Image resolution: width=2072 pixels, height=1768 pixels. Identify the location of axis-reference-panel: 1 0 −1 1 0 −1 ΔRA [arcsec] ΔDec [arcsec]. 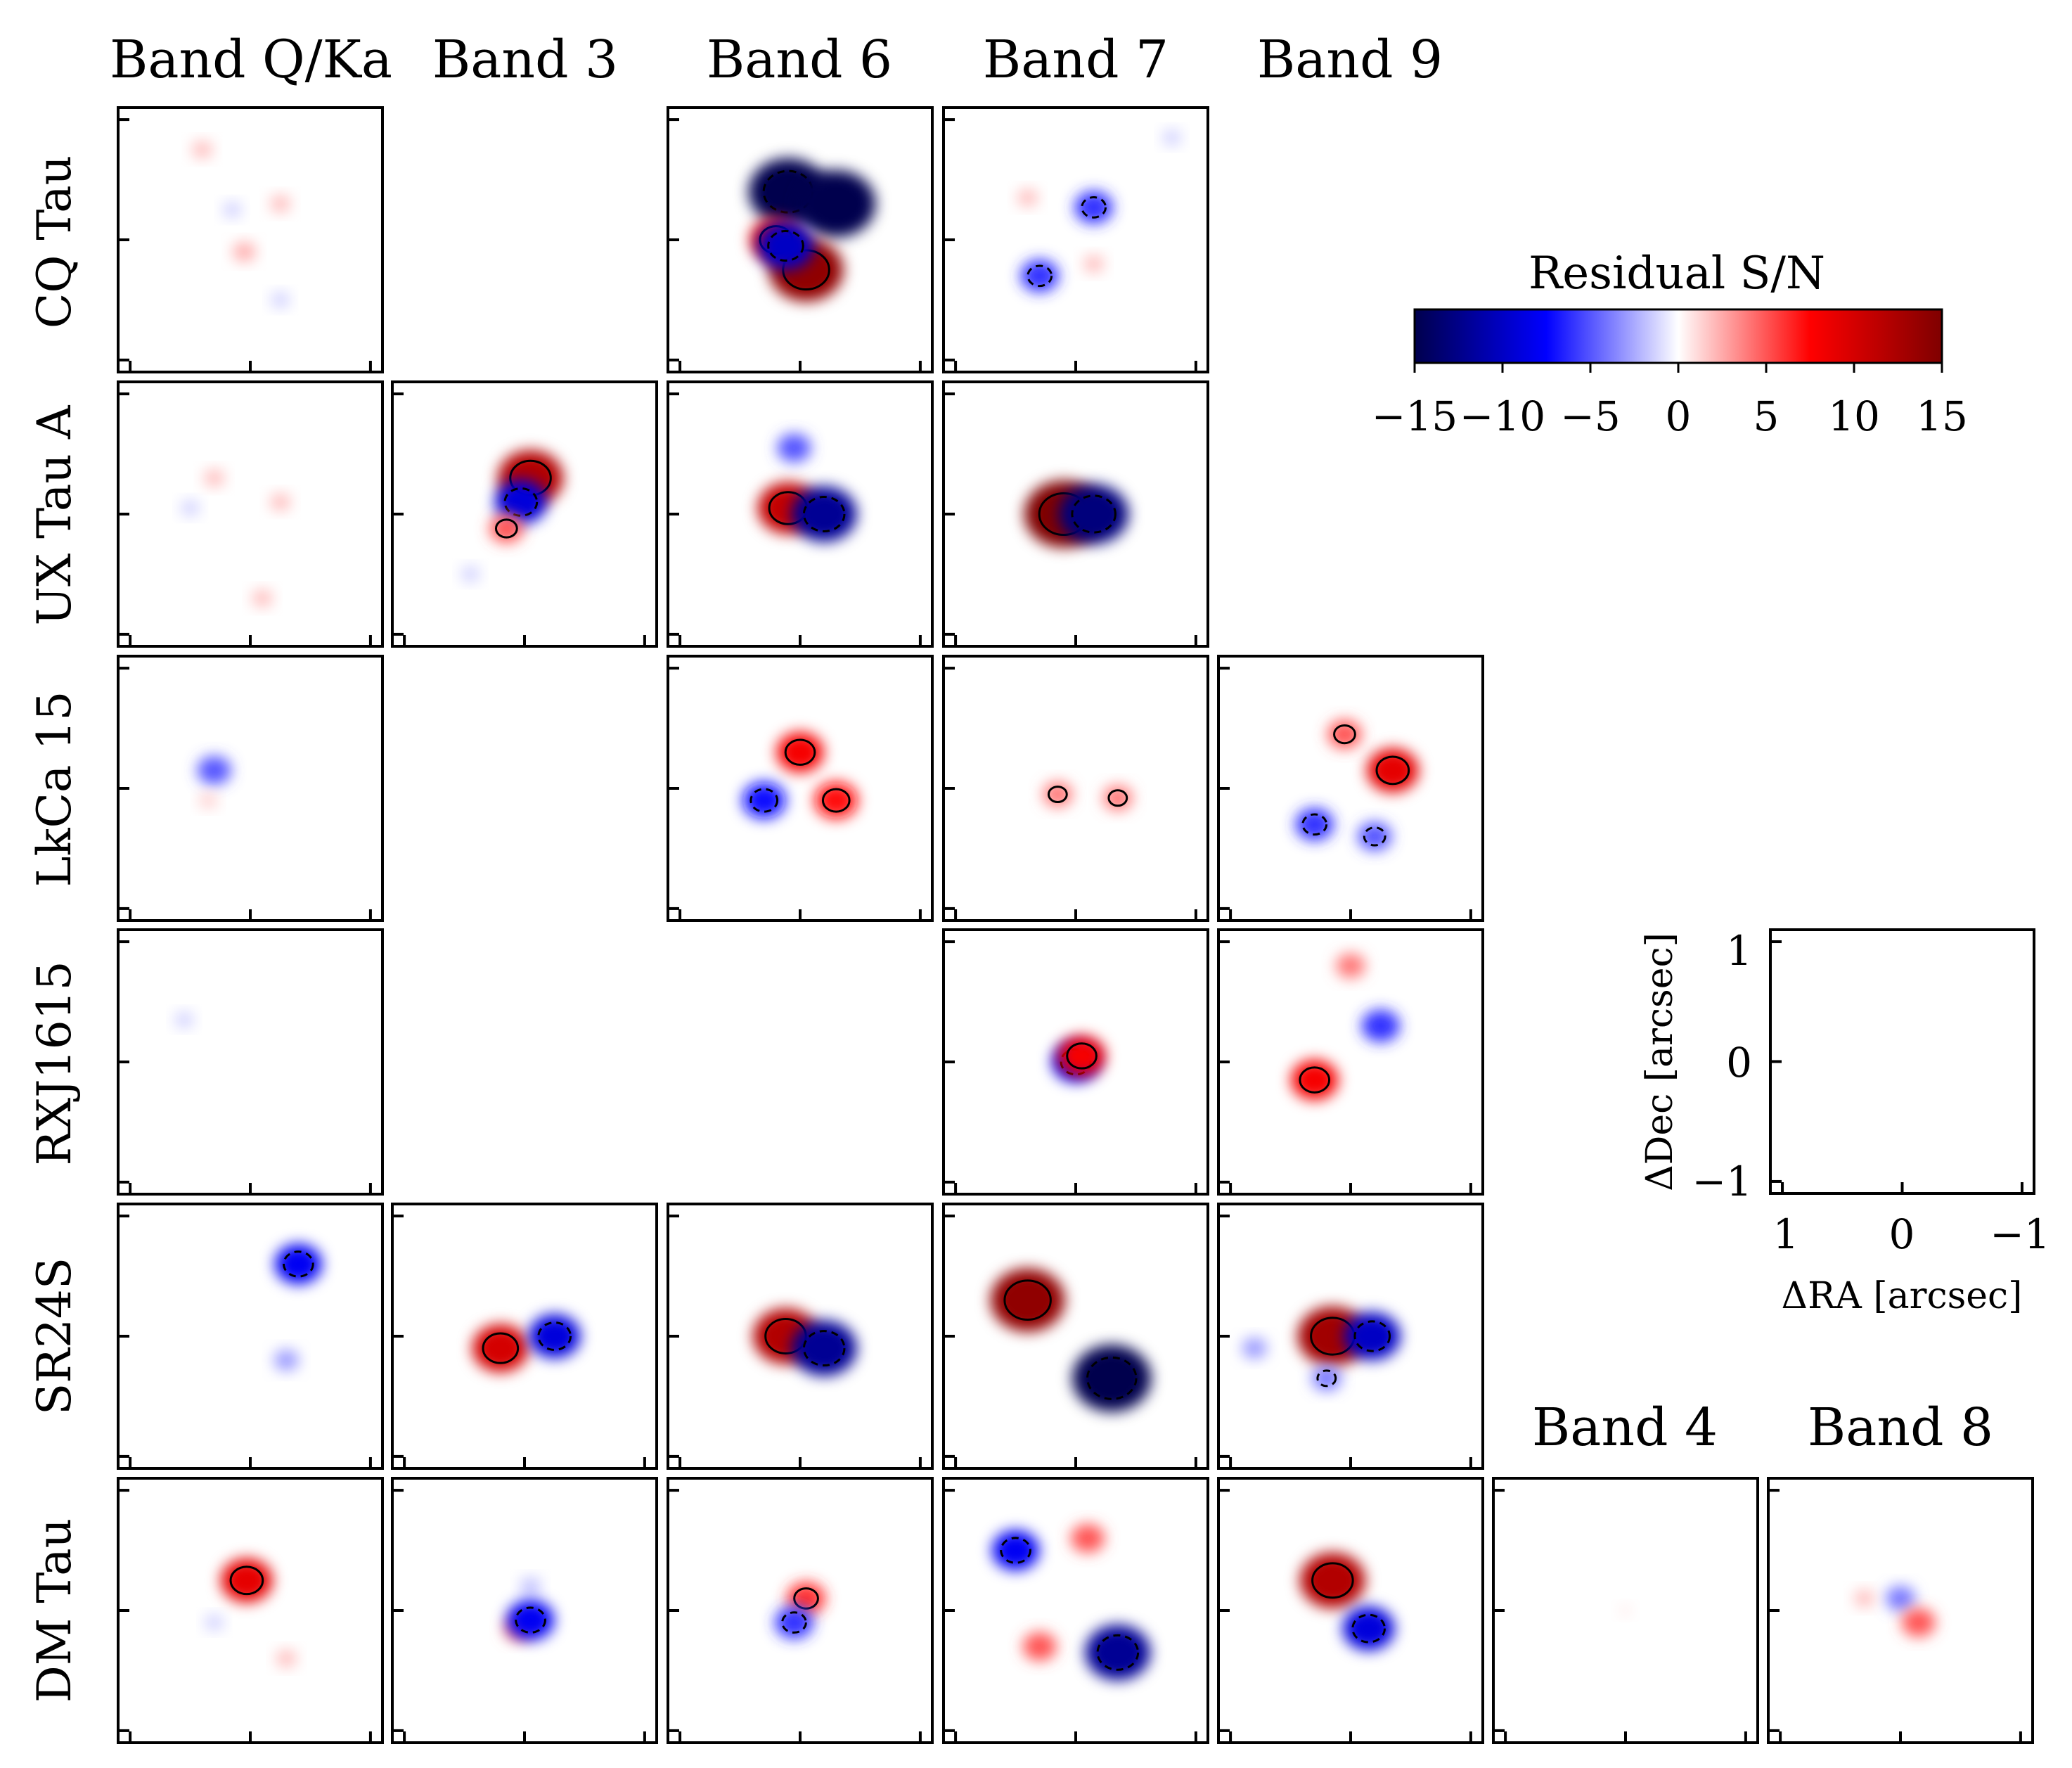
(1845, 1122).